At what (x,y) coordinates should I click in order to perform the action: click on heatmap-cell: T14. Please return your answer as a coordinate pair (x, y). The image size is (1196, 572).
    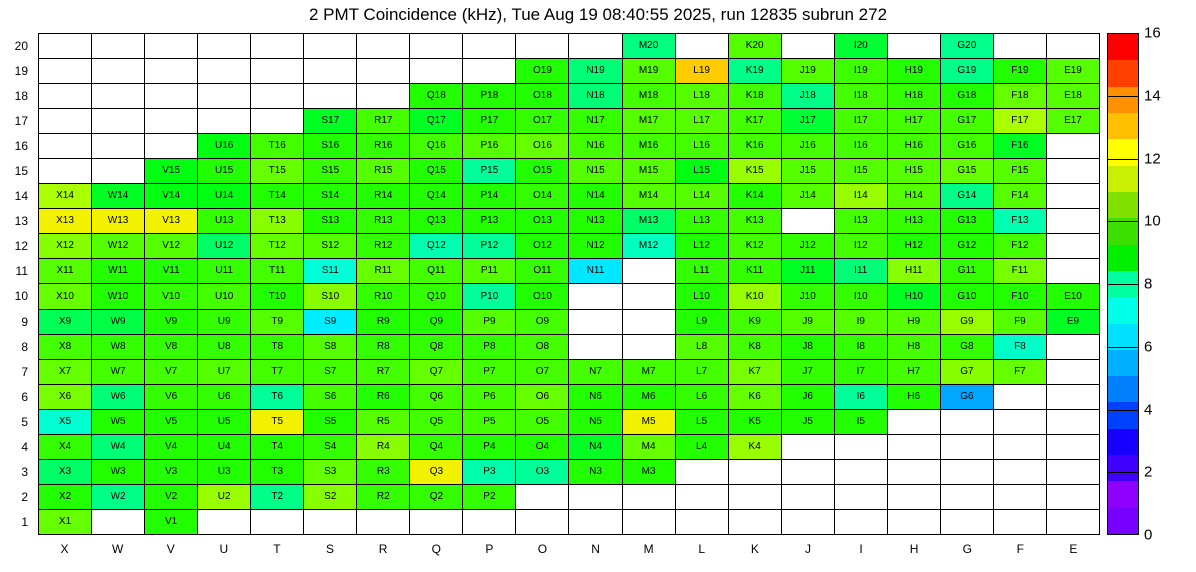
    Looking at the image, I should click on (278, 197).